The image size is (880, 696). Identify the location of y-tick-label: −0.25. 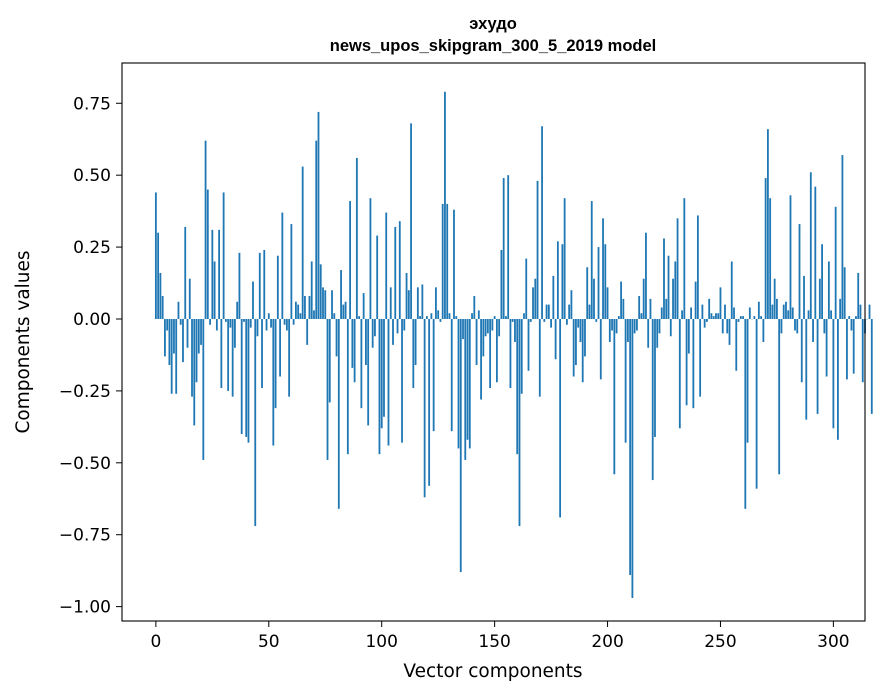
(85, 392).